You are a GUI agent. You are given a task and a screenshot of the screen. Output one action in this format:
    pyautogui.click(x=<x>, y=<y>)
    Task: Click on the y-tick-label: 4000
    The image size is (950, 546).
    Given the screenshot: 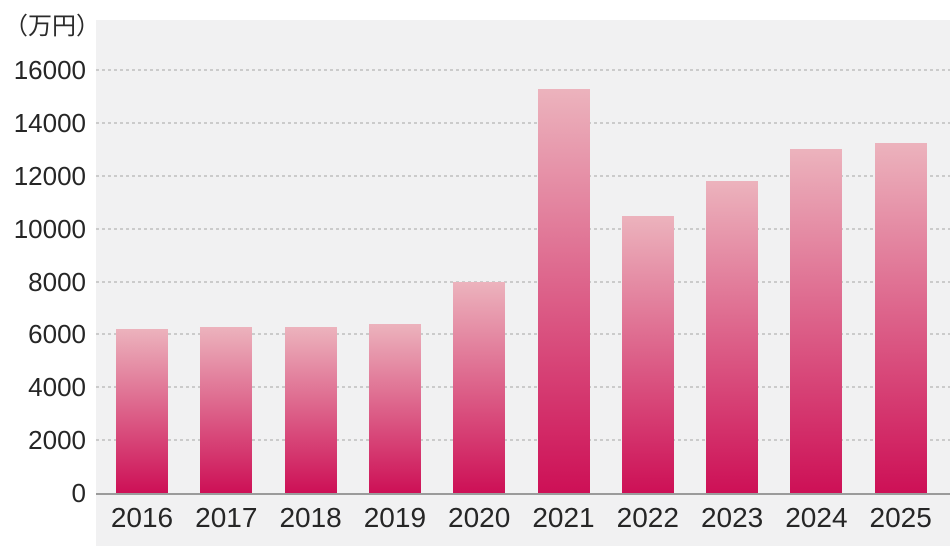 What is the action you would take?
    pyautogui.click(x=57, y=387)
    